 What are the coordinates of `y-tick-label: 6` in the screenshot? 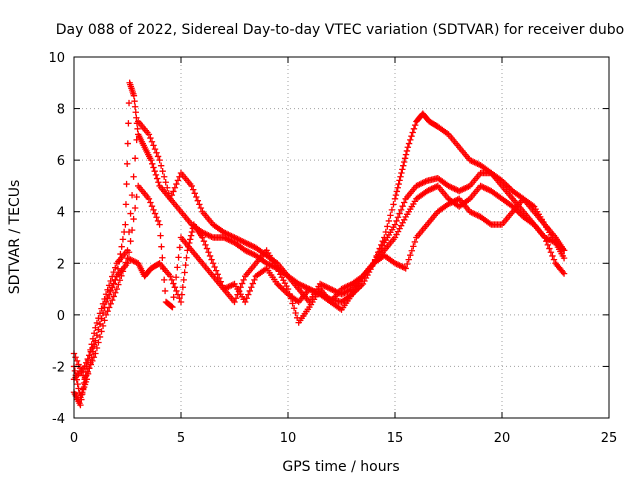 It's located at (61, 161).